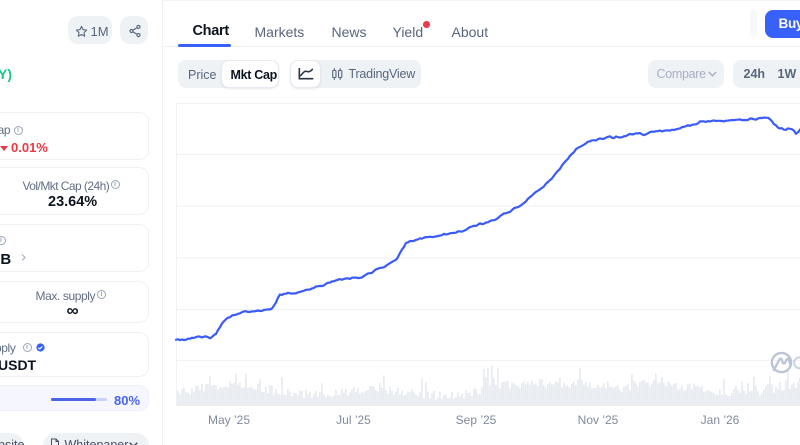 This screenshot has width=800, height=445. What do you see at coordinates (598, 420) in the screenshot?
I see `svg-text: Nov ’25` at bounding box center [598, 420].